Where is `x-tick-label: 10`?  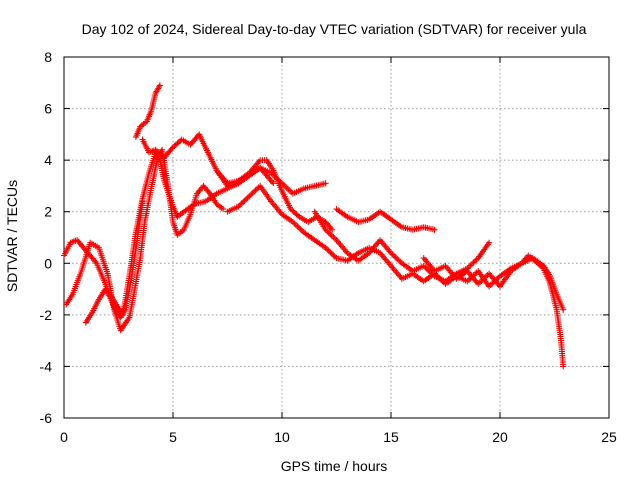 x-tick-label: 10 is located at coordinates (282, 437).